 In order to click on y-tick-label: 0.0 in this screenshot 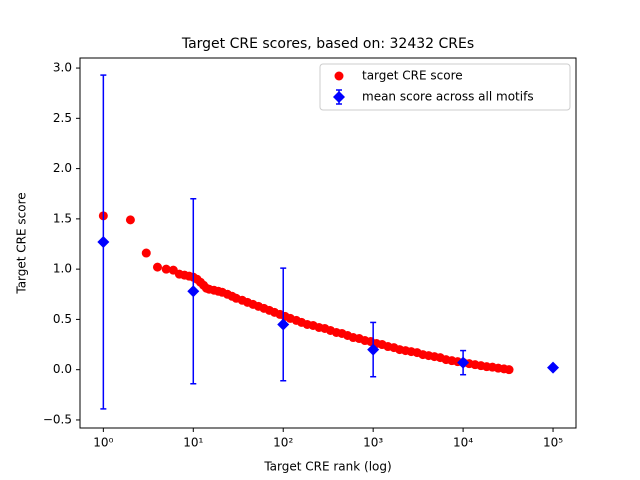, I will do `click(62, 369)`.